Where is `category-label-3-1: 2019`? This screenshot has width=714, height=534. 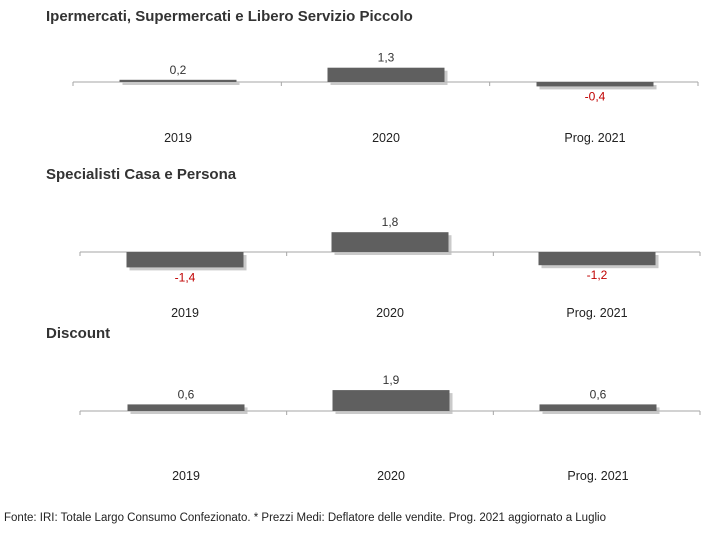 category-label-3-1: 2019 is located at coordinates (186, 476).